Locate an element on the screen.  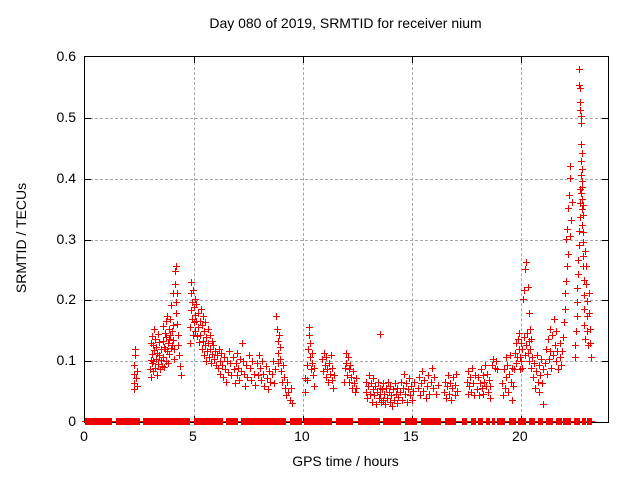
horizontal-gridline is located at coordinates (346, 301).